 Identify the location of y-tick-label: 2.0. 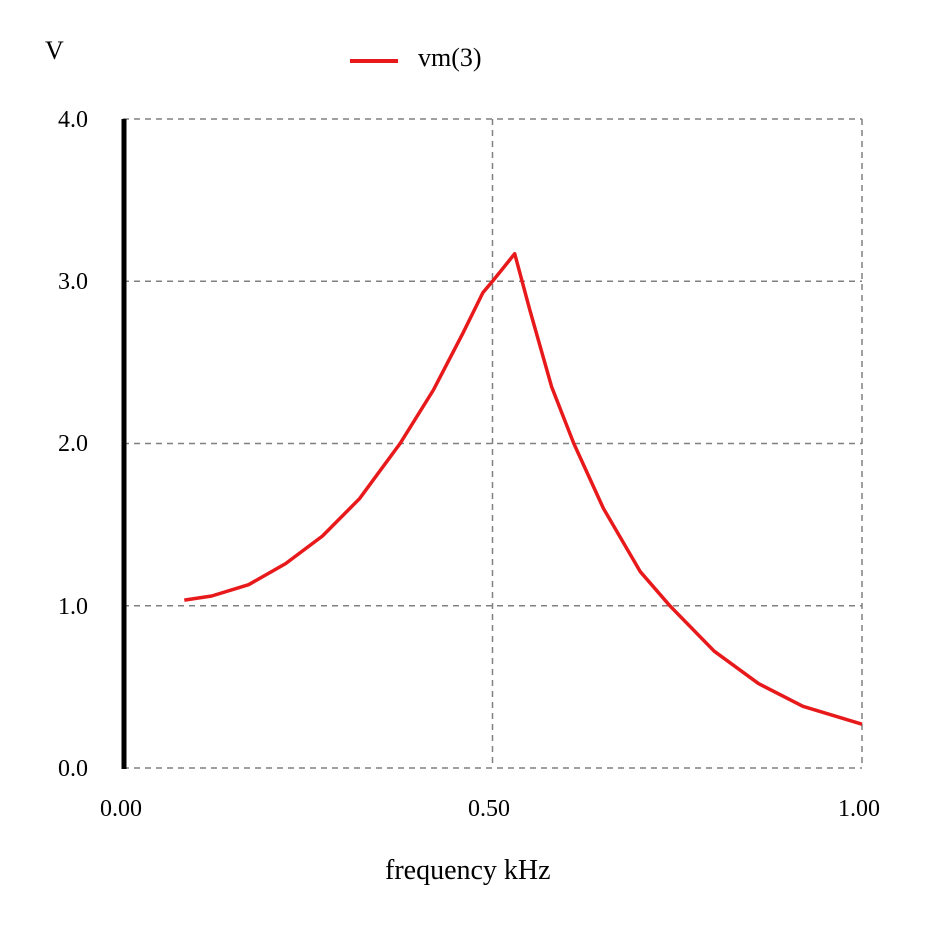
(73, 444).